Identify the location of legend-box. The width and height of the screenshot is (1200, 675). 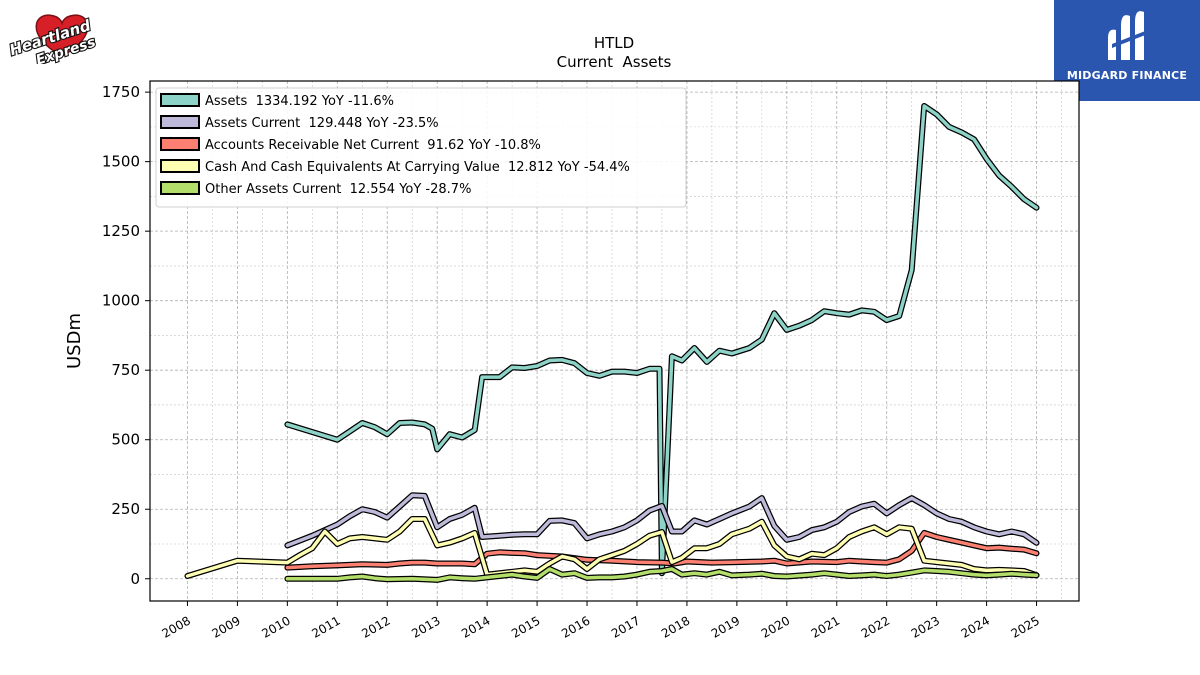
(421, 147).